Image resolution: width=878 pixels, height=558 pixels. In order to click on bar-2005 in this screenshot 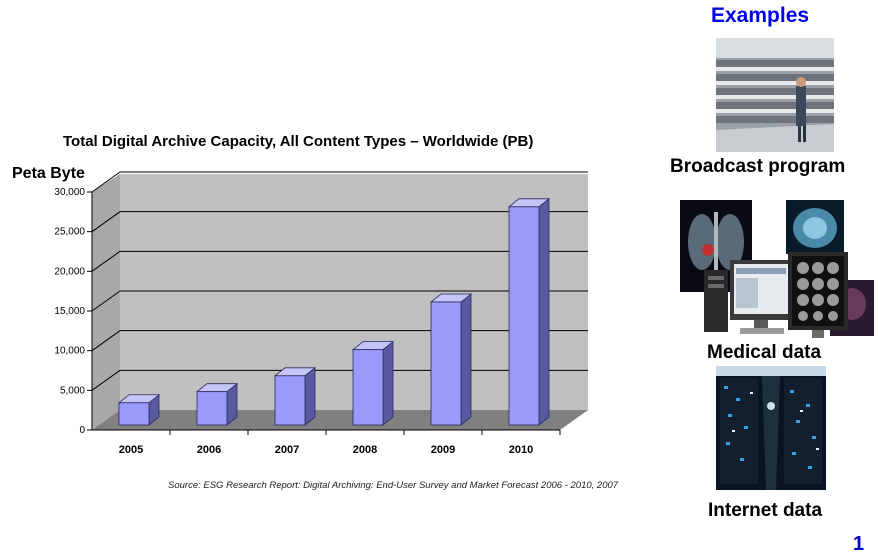, I will do `click(139, 409)`.